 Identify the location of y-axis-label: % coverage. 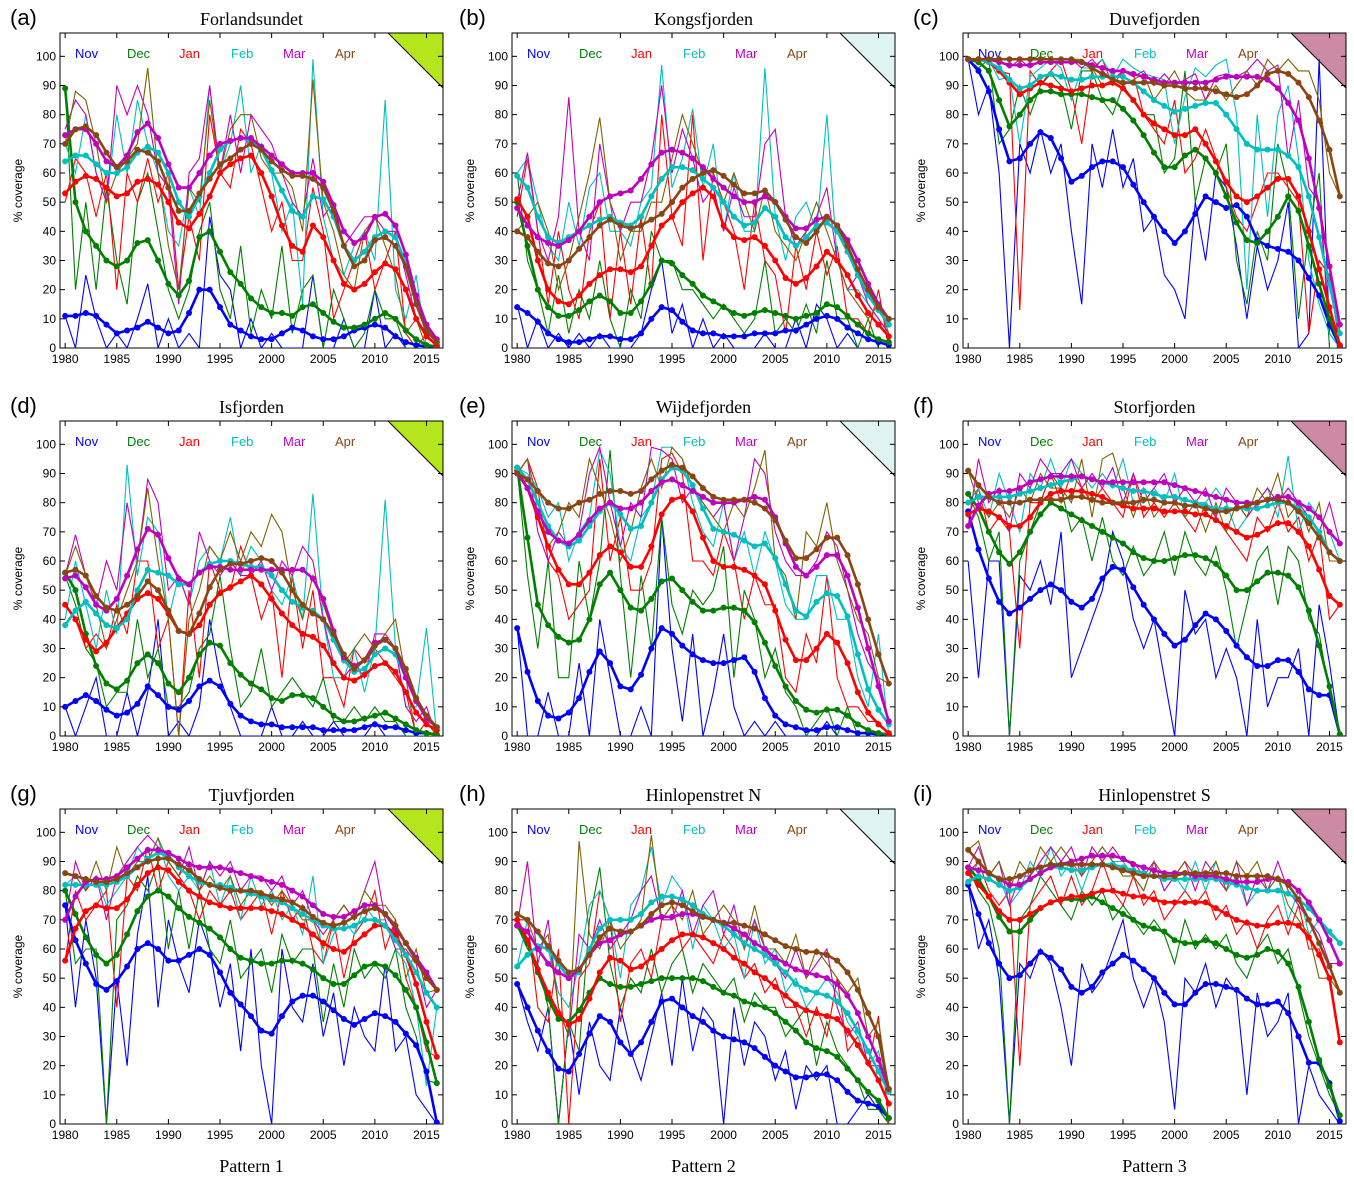
(470, 966).